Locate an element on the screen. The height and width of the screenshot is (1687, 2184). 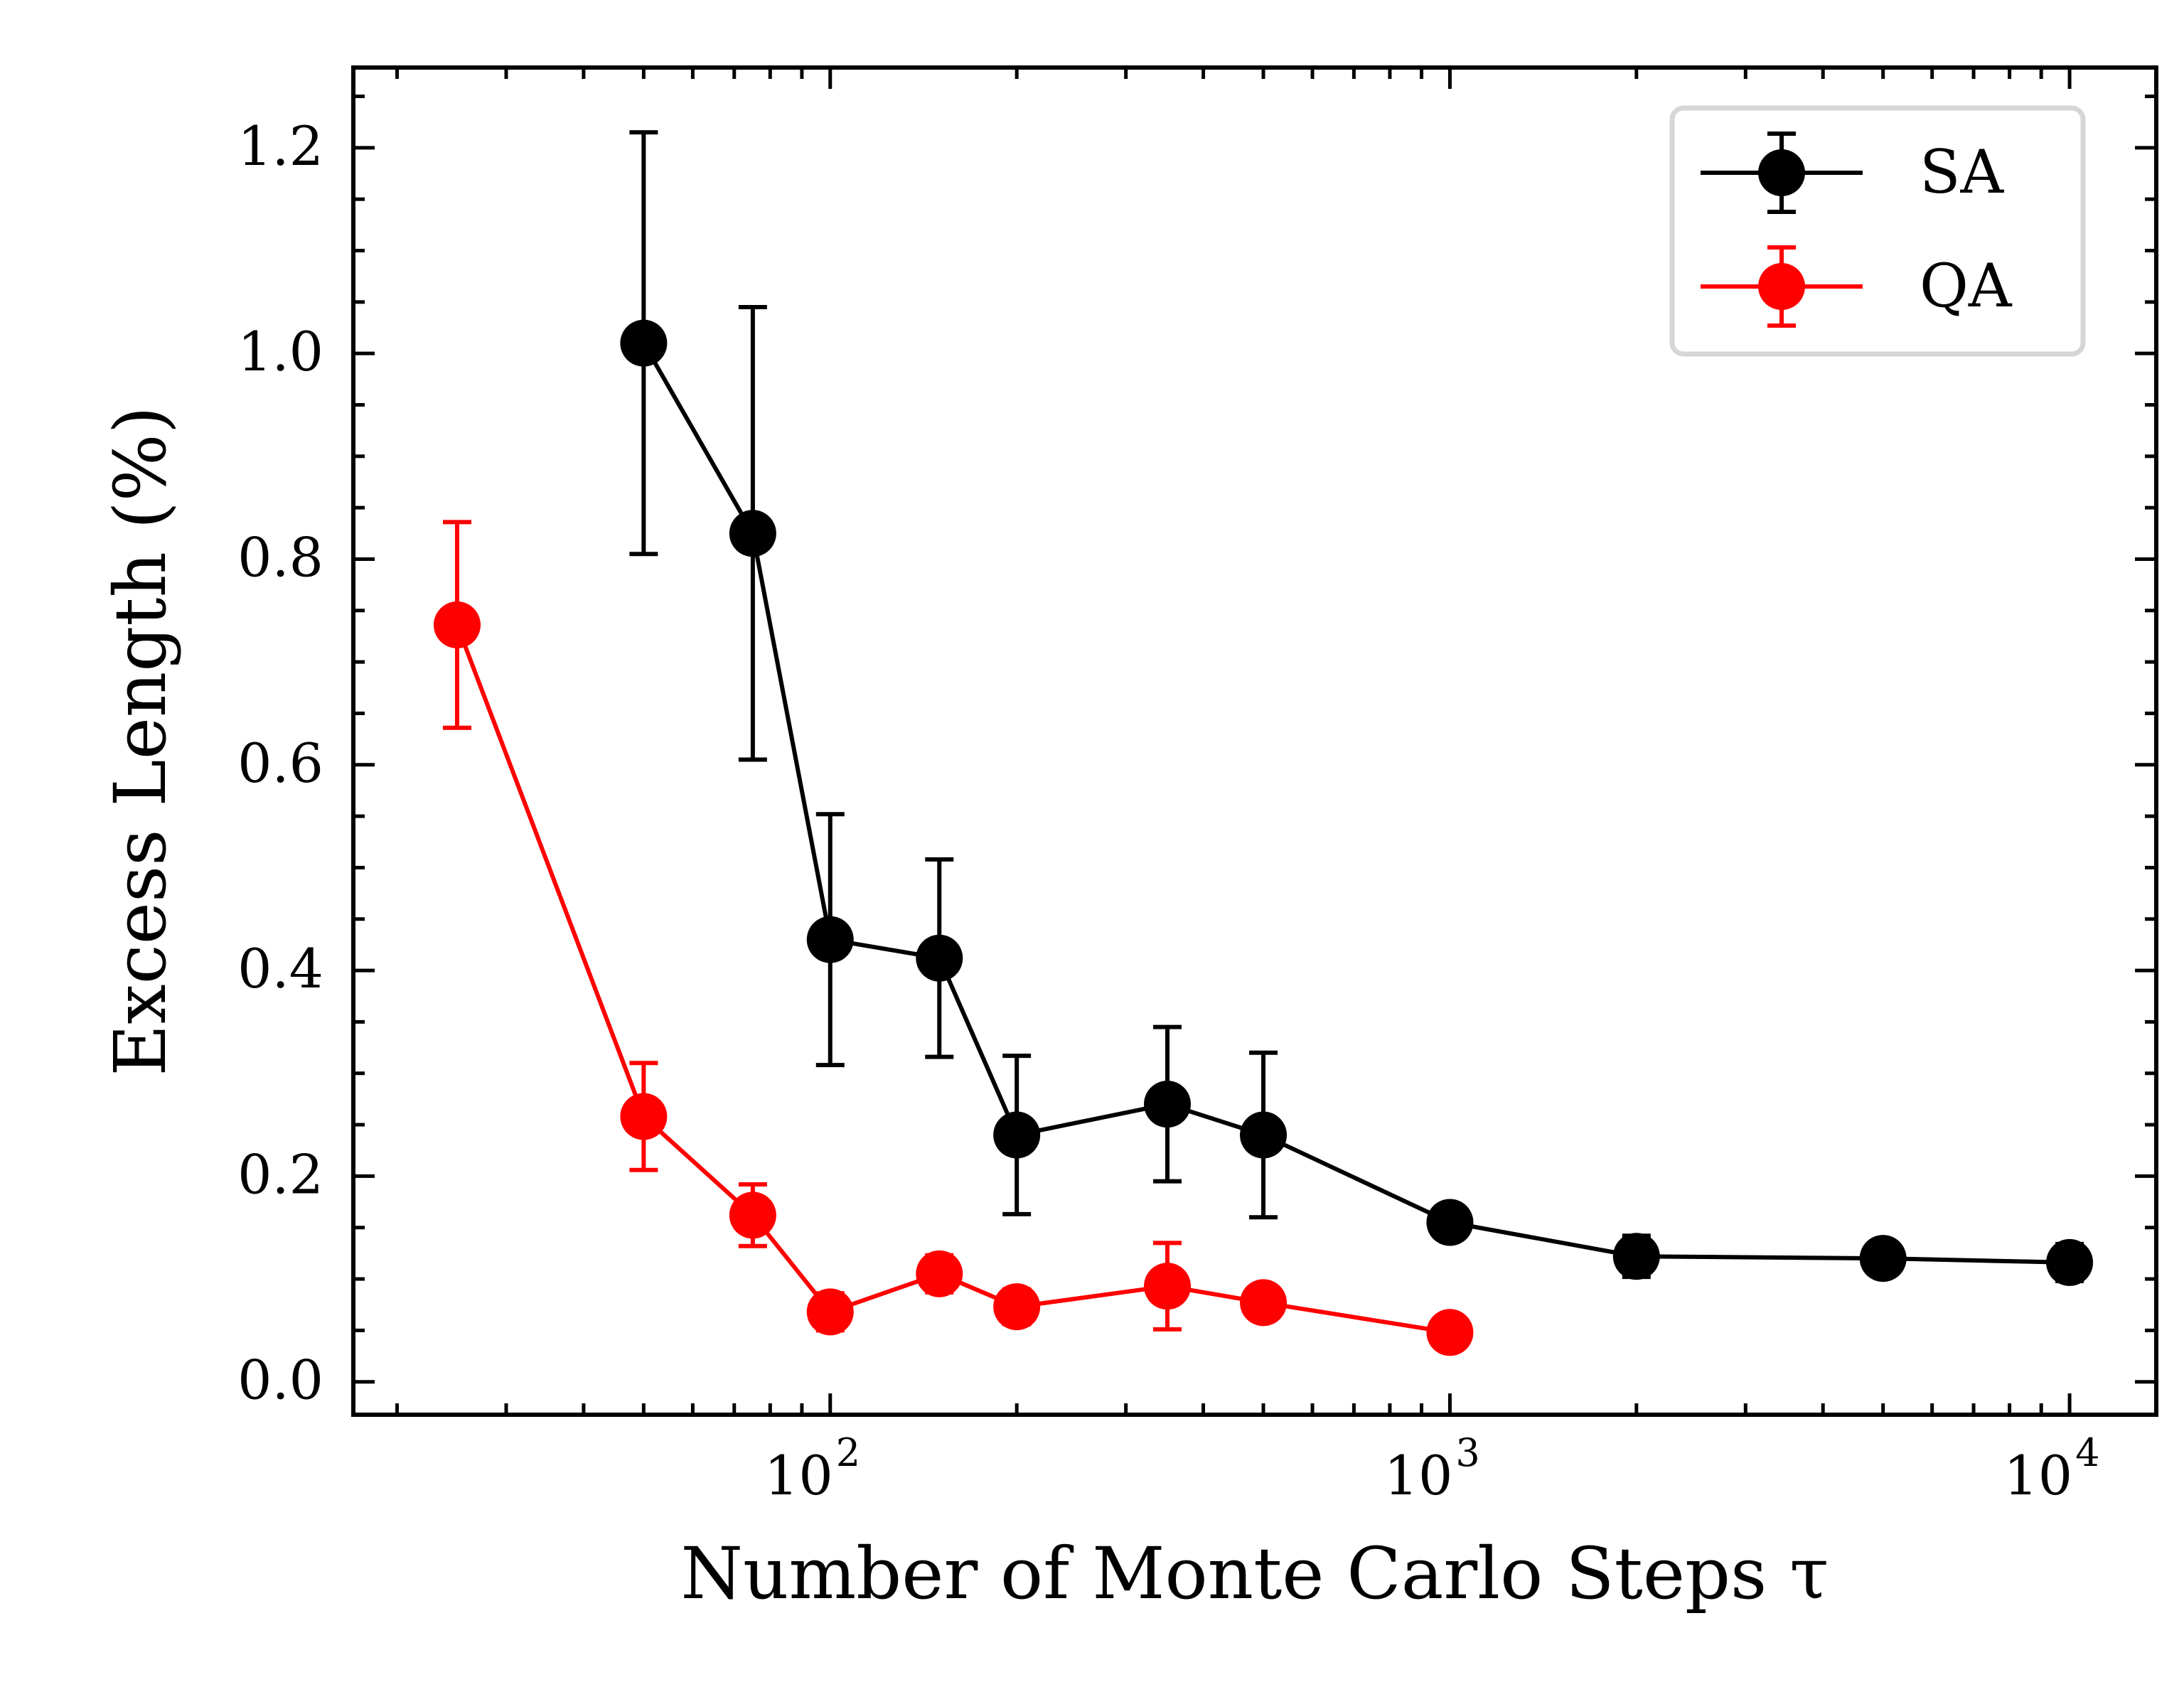
y-tick-label: 0.6 is located at coordinates (280, 763).